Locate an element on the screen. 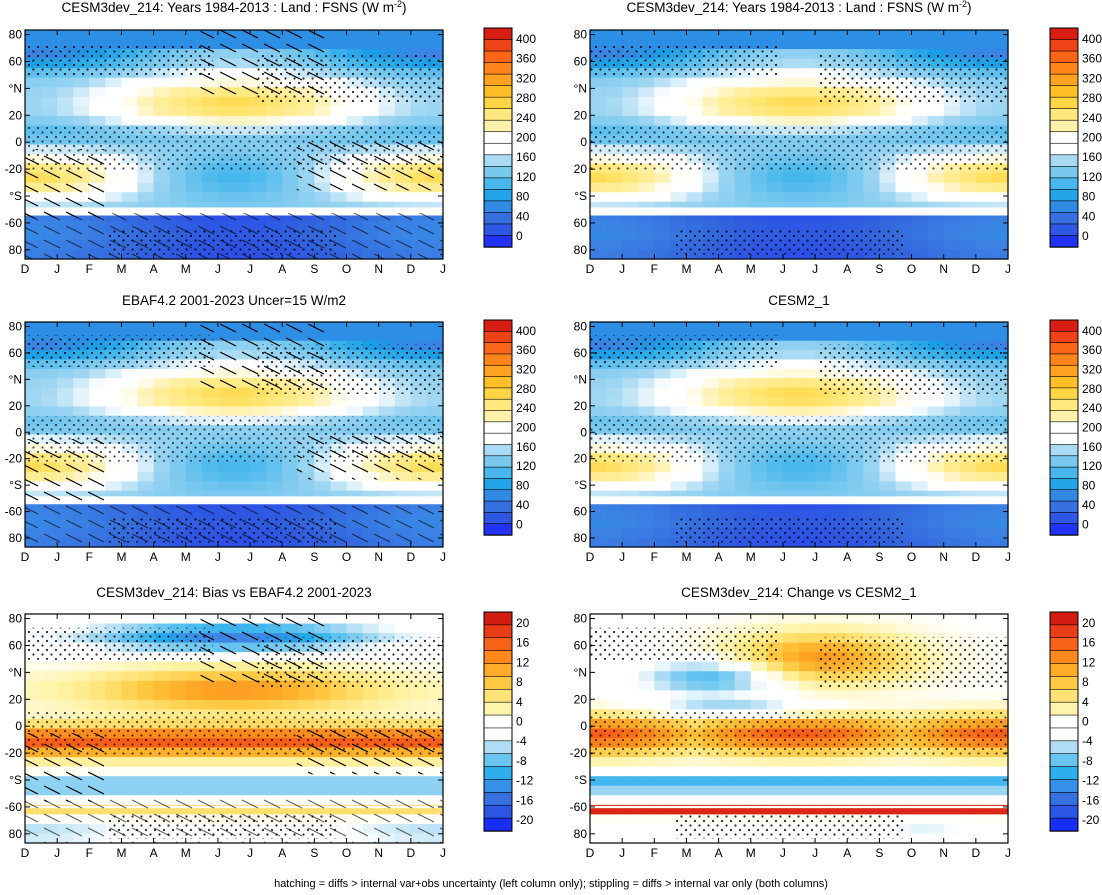 This screenshot has height=895, width=1102. plot-frame is located at coordinates (234, 728).